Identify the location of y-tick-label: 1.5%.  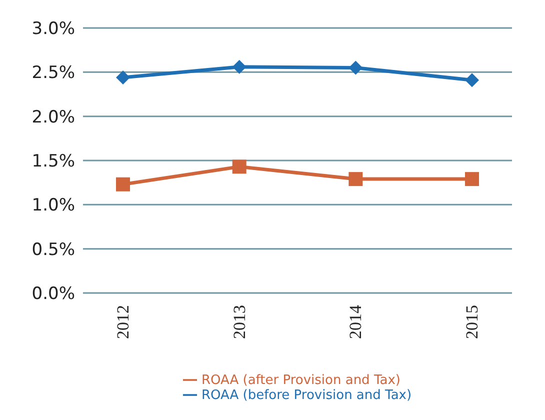
(53, 162).